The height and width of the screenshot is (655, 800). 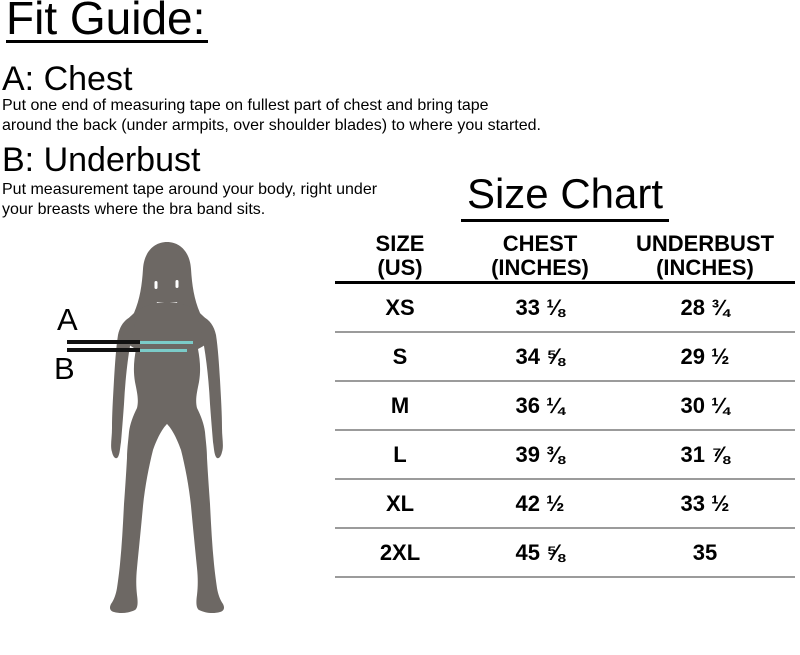 I want to click on silhouette-right-arm, so click(x=210, y=387).